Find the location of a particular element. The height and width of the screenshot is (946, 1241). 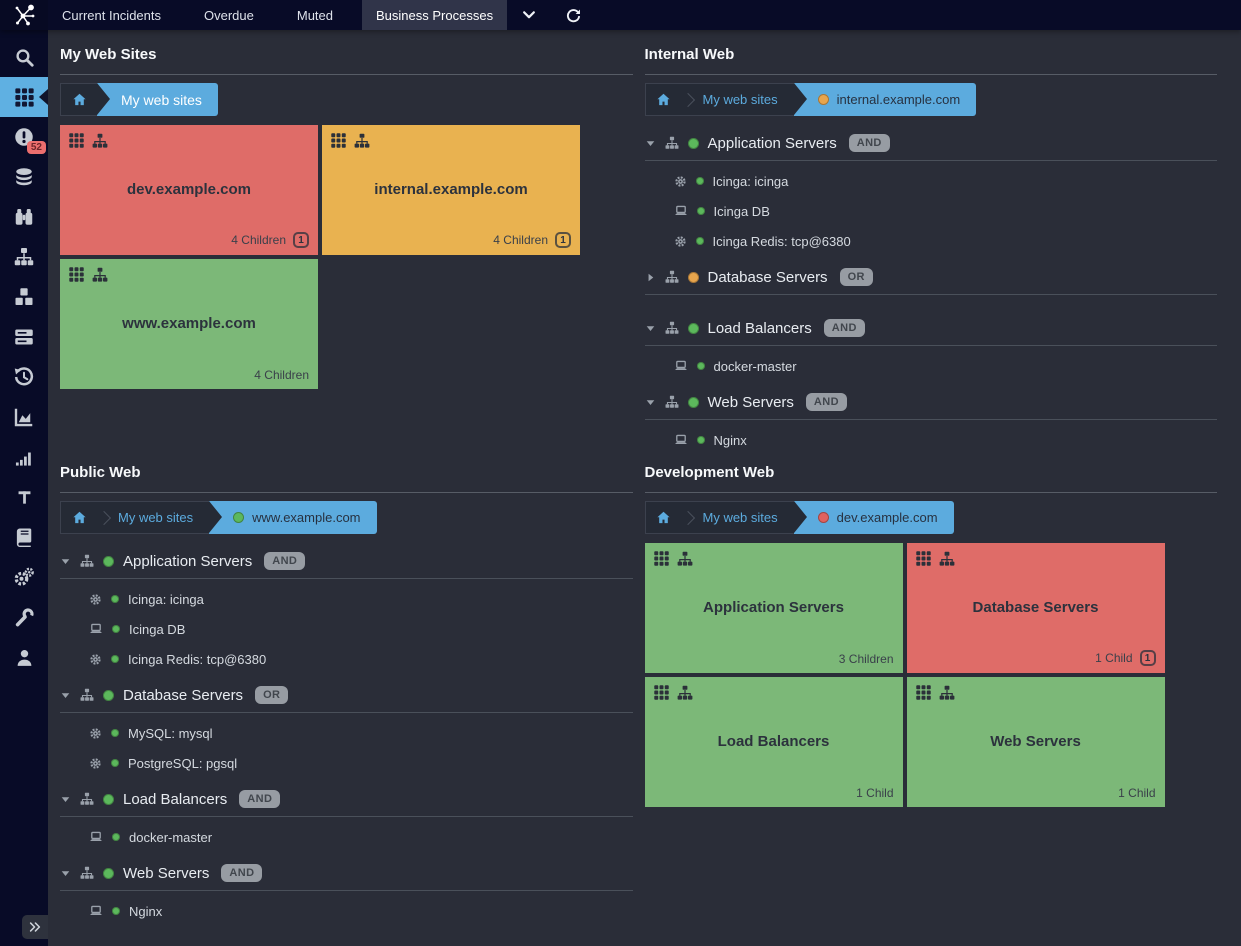

tile-internal-example-com: internal.example.com 4 Children 1 is located at coordinates (451, 190).